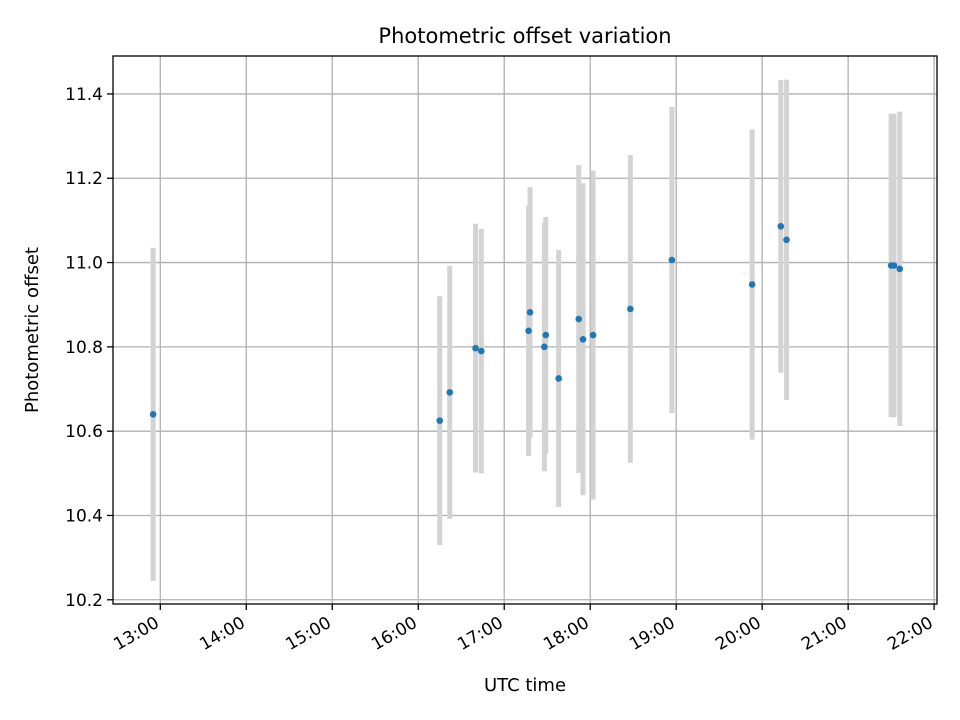  I want to click on y-tick-label: 10.8, so click(84, 348).